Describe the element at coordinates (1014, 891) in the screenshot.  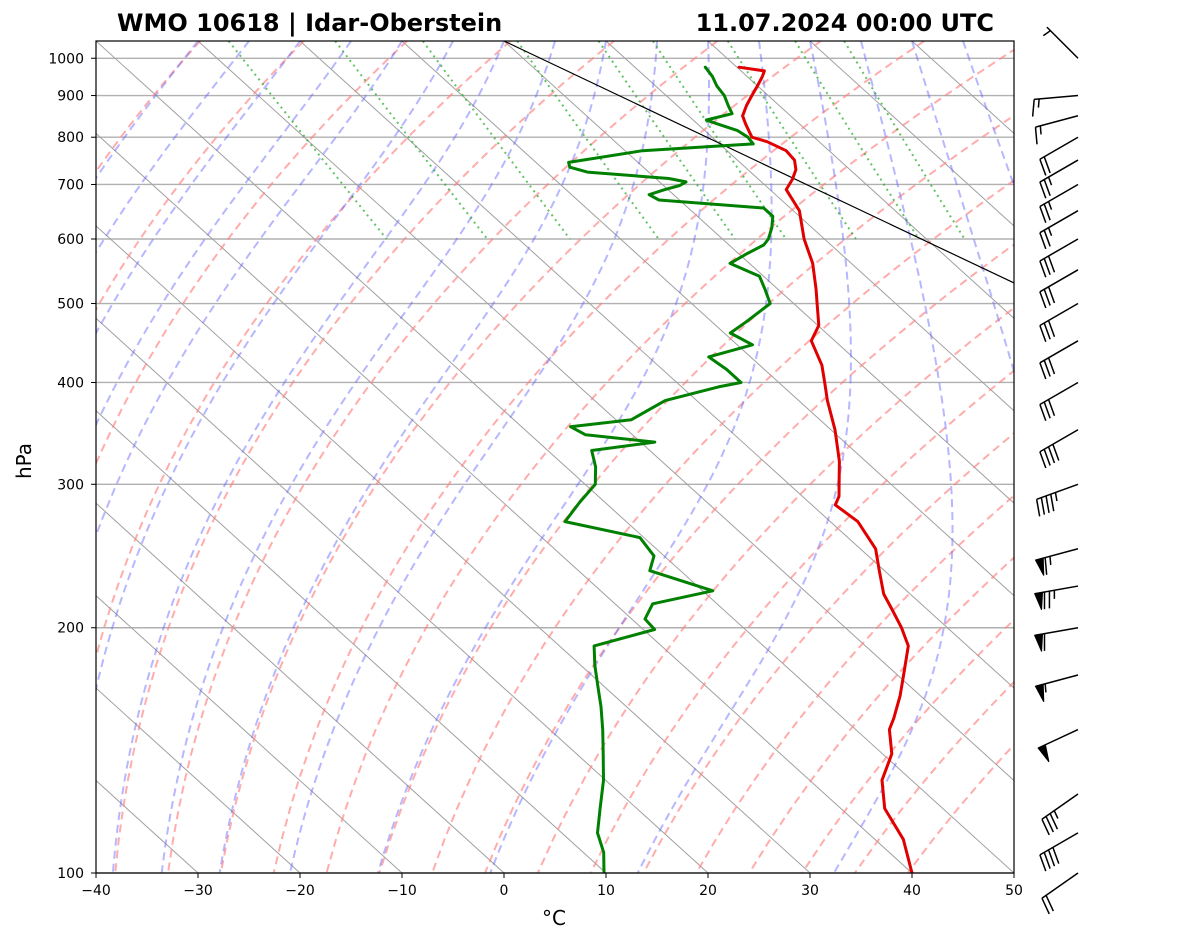
I see `x-tick-label: 50` at that location.